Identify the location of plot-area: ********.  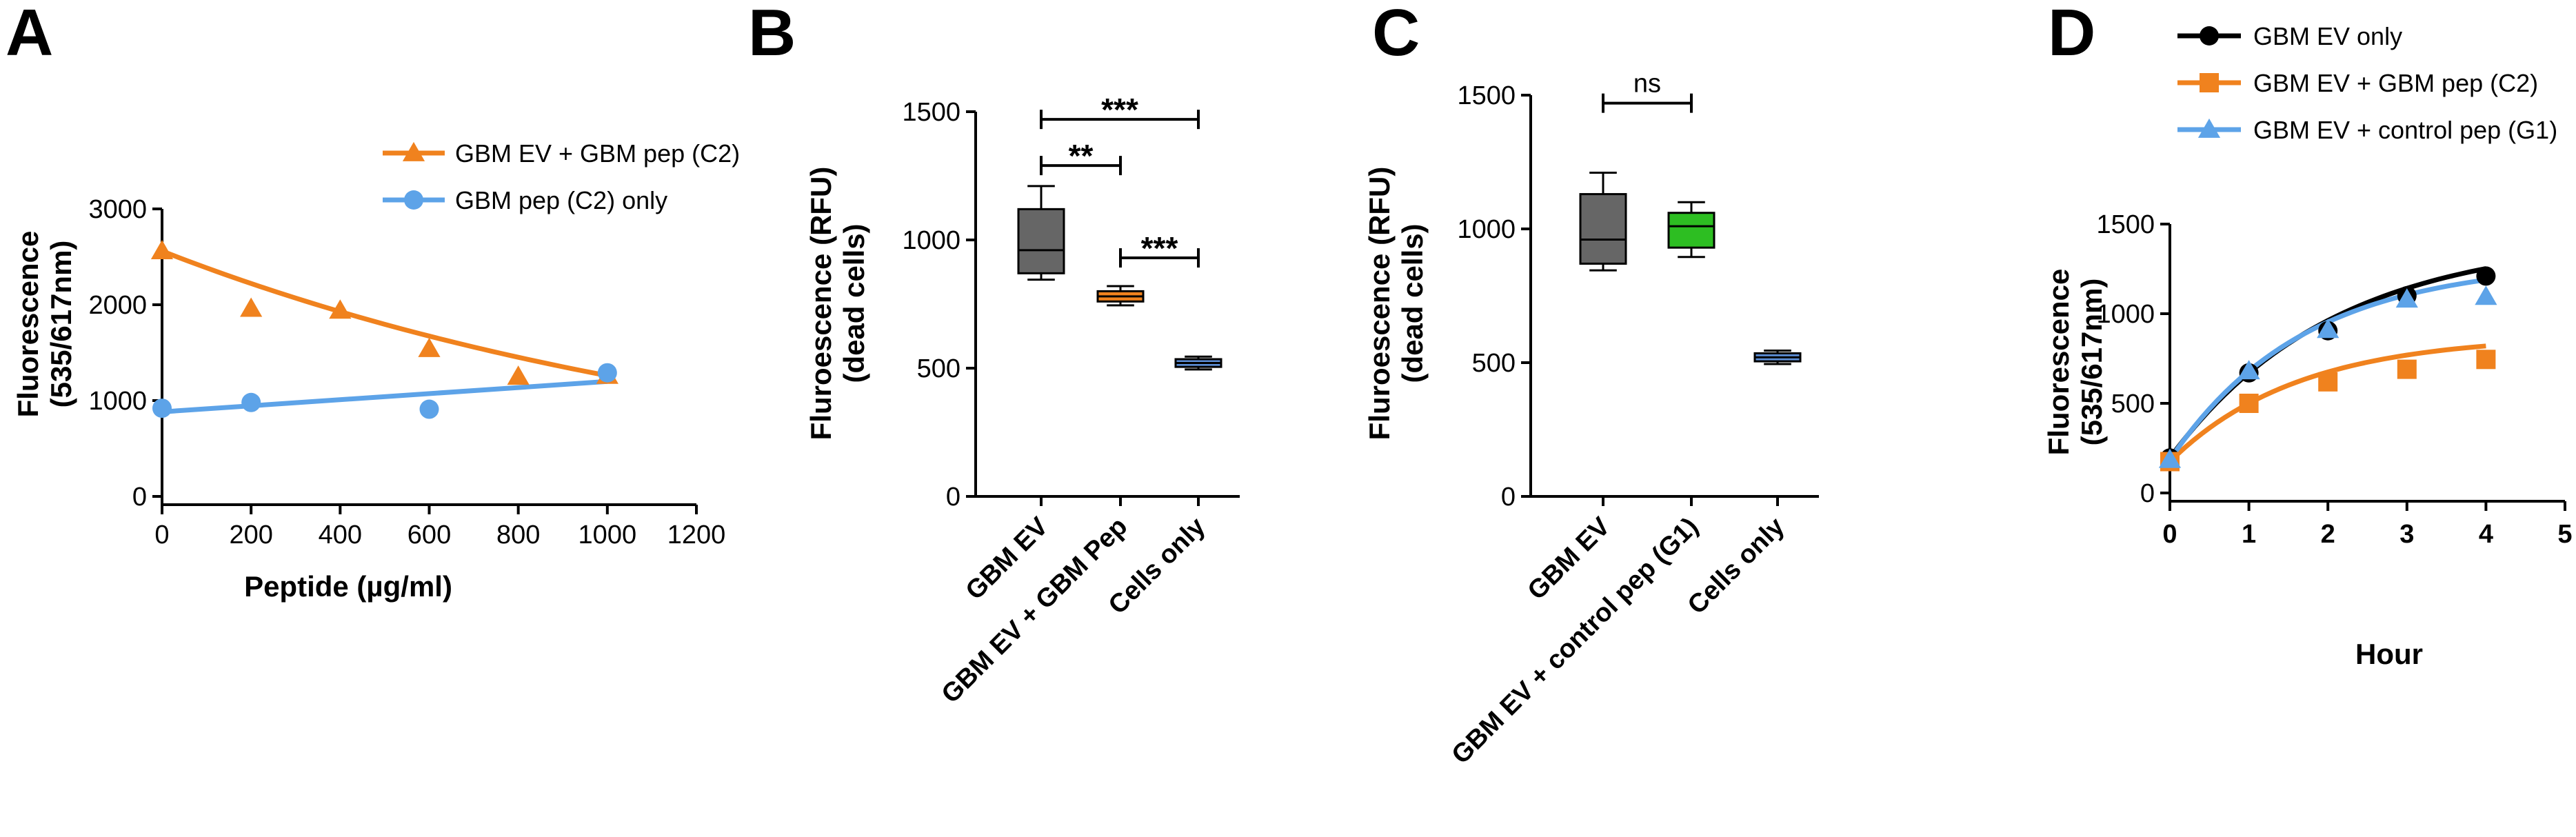
(1119, 231).